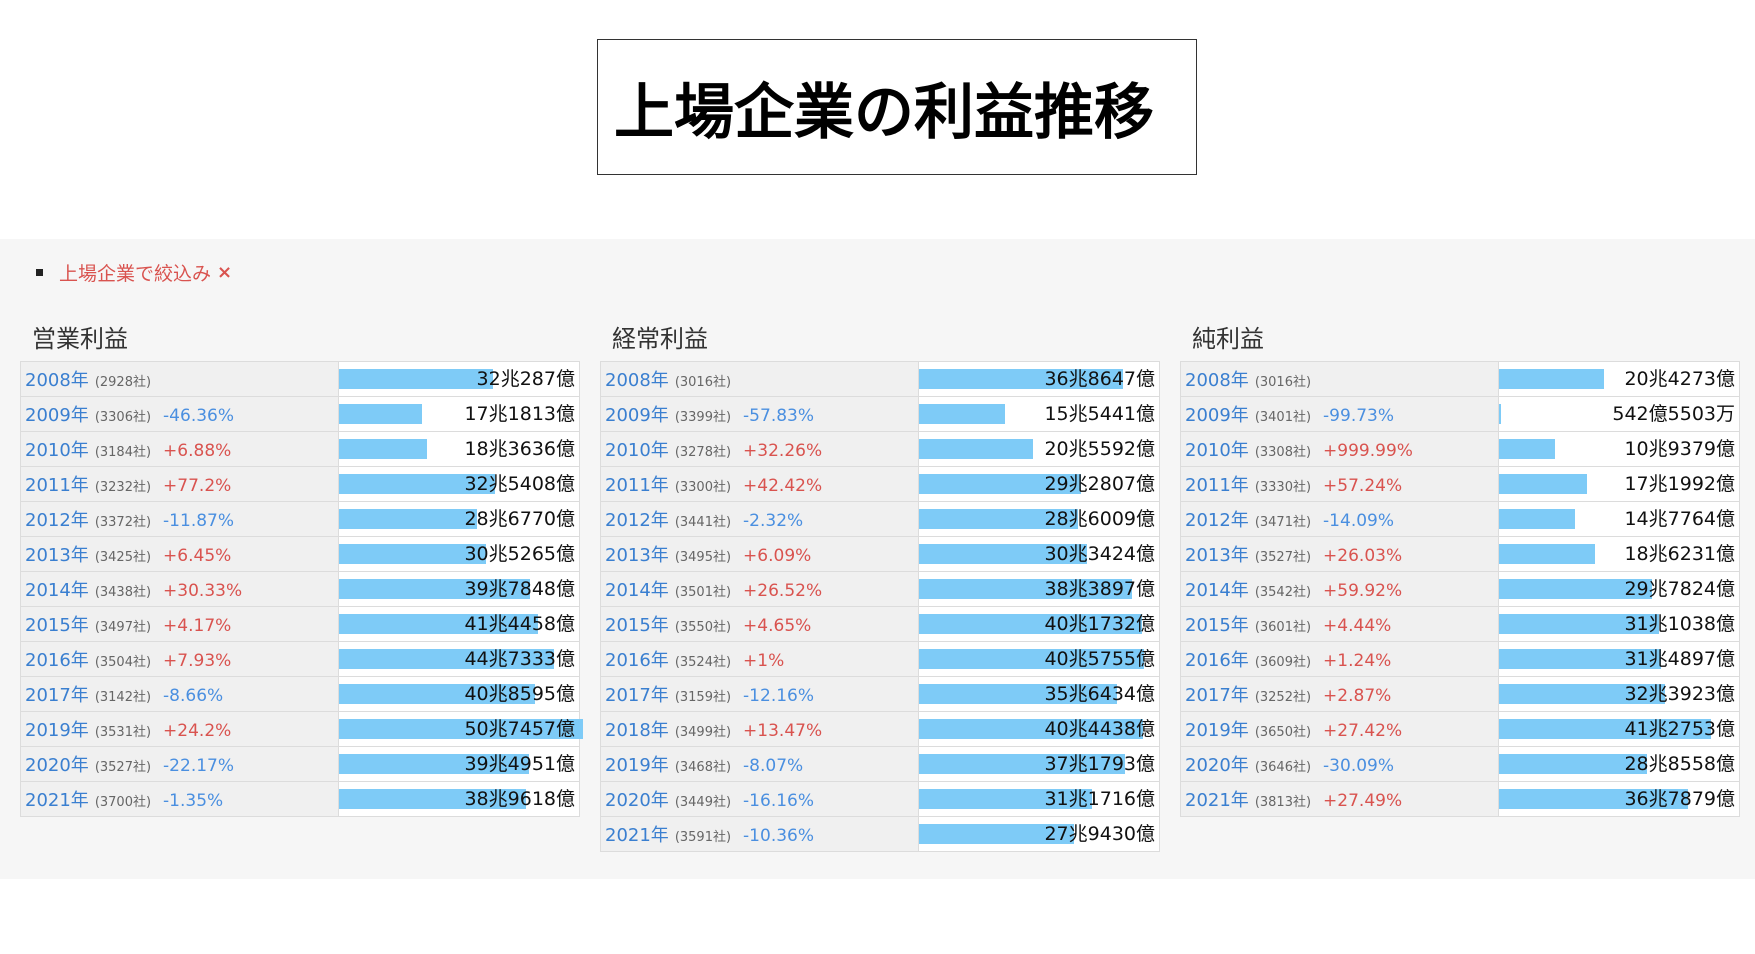  I want to click on value-label: 17兆1992億, so click(1679, 484).